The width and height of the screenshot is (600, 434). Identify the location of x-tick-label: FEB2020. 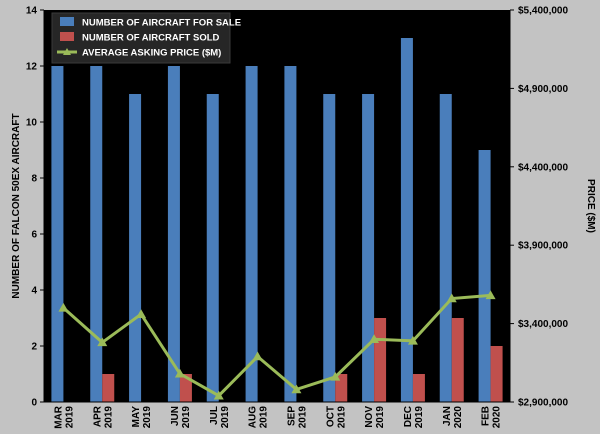
(492, 417).